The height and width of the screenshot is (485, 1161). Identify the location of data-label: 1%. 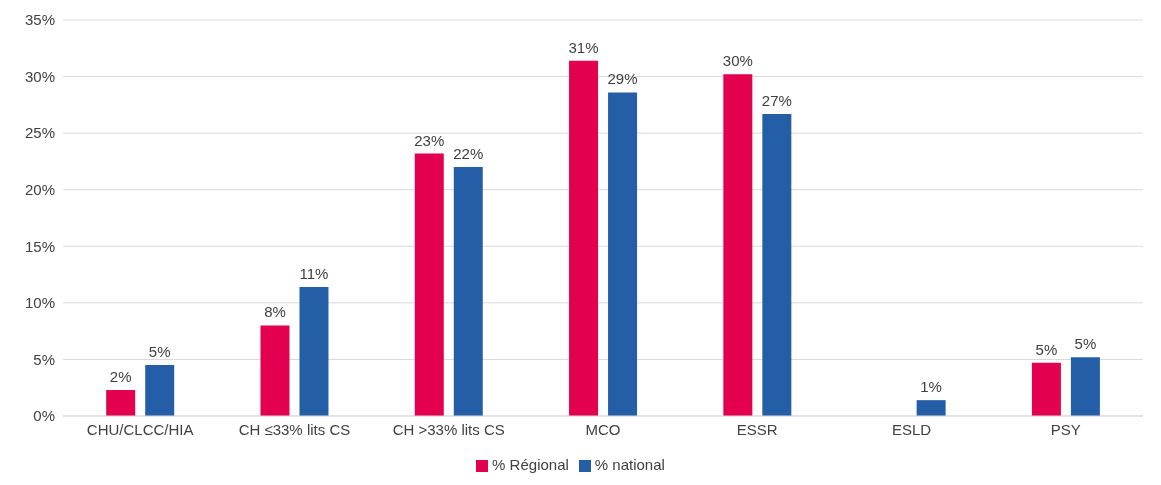
(931, 387).